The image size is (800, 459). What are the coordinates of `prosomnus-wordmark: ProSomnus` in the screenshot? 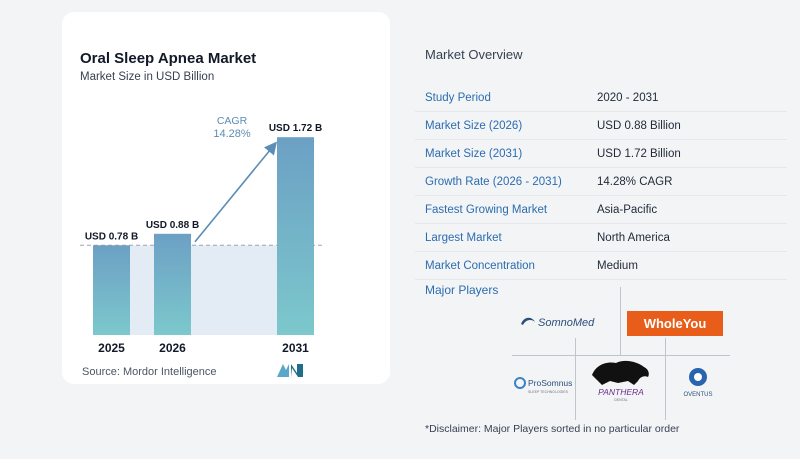 It's located at (550, 383).